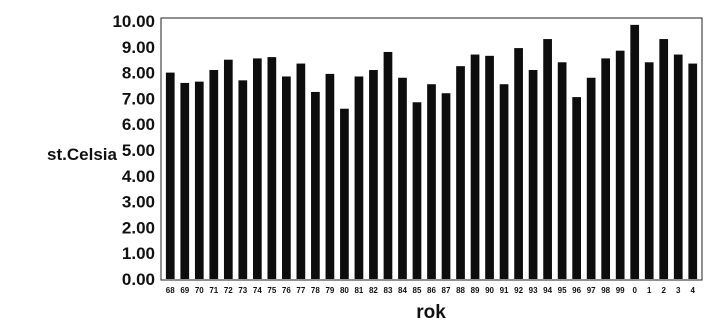  Describe the element at coordinates (649, 290) in the screenshot. I see `x-tick-label: 1` at that location.